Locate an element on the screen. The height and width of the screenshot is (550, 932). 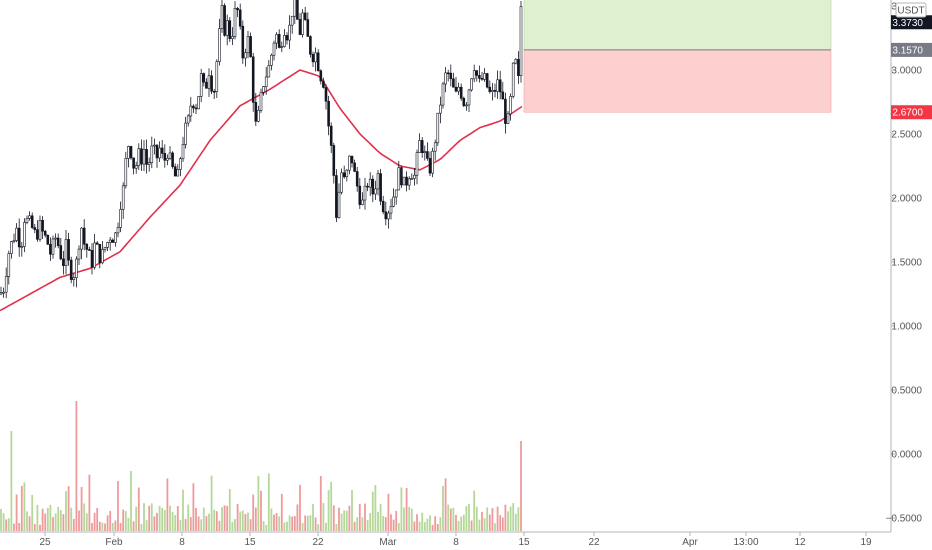
price-tick-label: 2.5000 is located at coordinates (906, 135).